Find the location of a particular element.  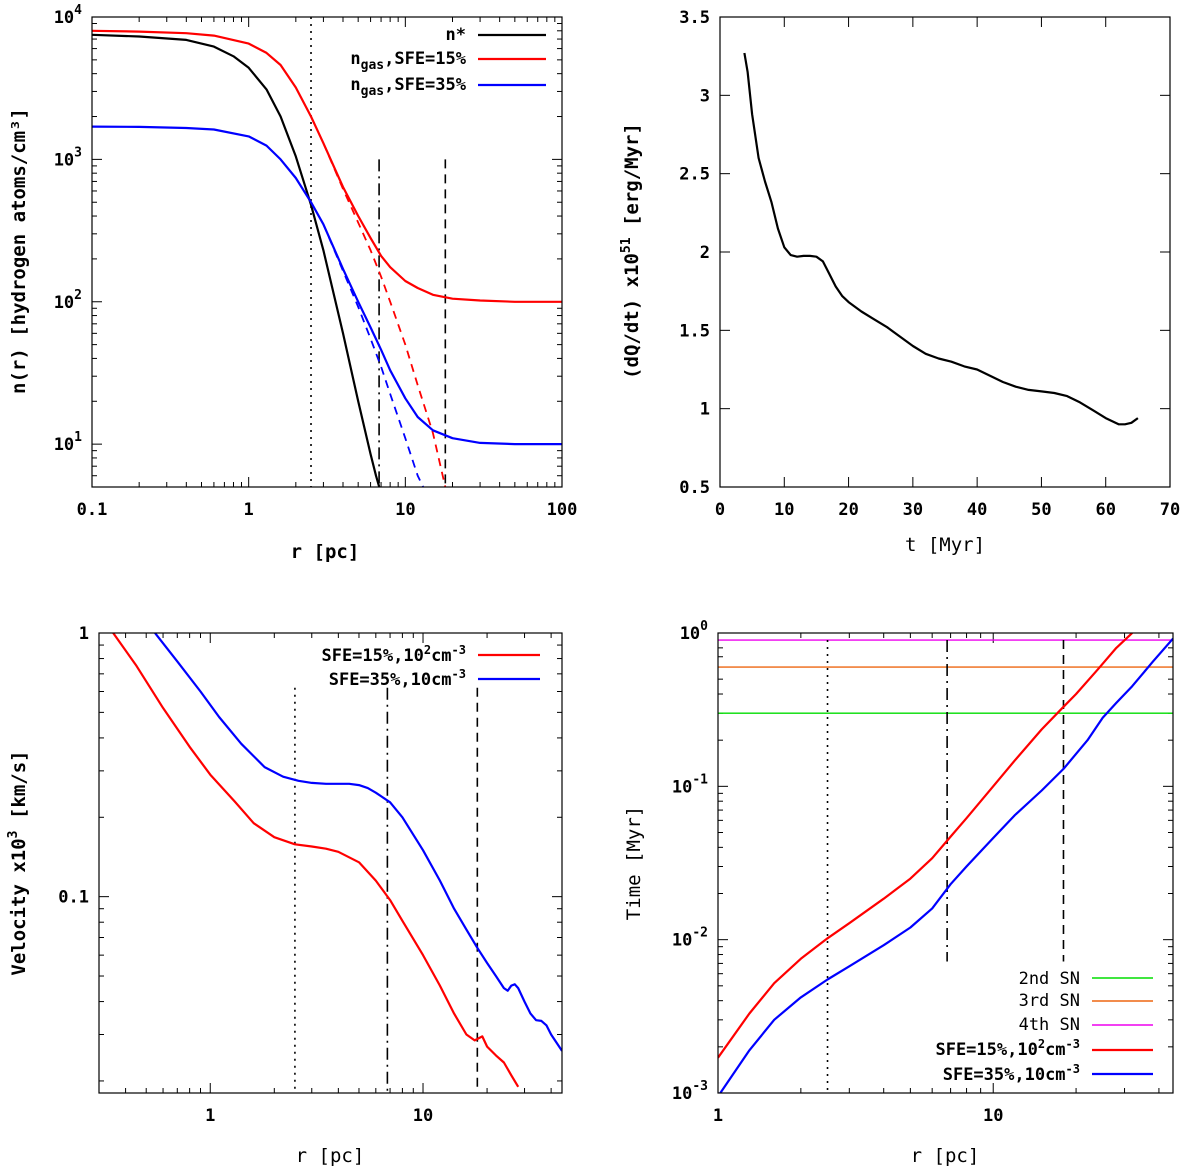

velocity-ylabel-exp: 3 is located at coordinates (13, 834).